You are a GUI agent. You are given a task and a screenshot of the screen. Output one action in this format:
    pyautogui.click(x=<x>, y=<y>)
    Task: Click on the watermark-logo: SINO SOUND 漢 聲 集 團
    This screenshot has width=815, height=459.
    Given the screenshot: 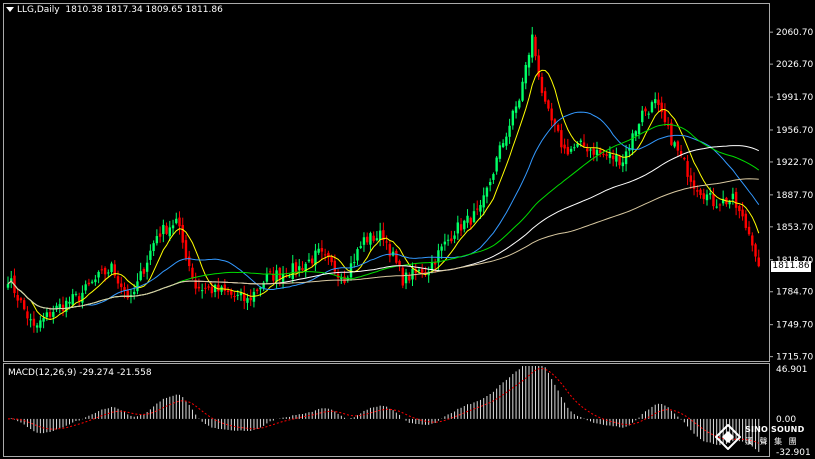 What is the action you would take?
    pyautogui.click(x=765, y=437)
    